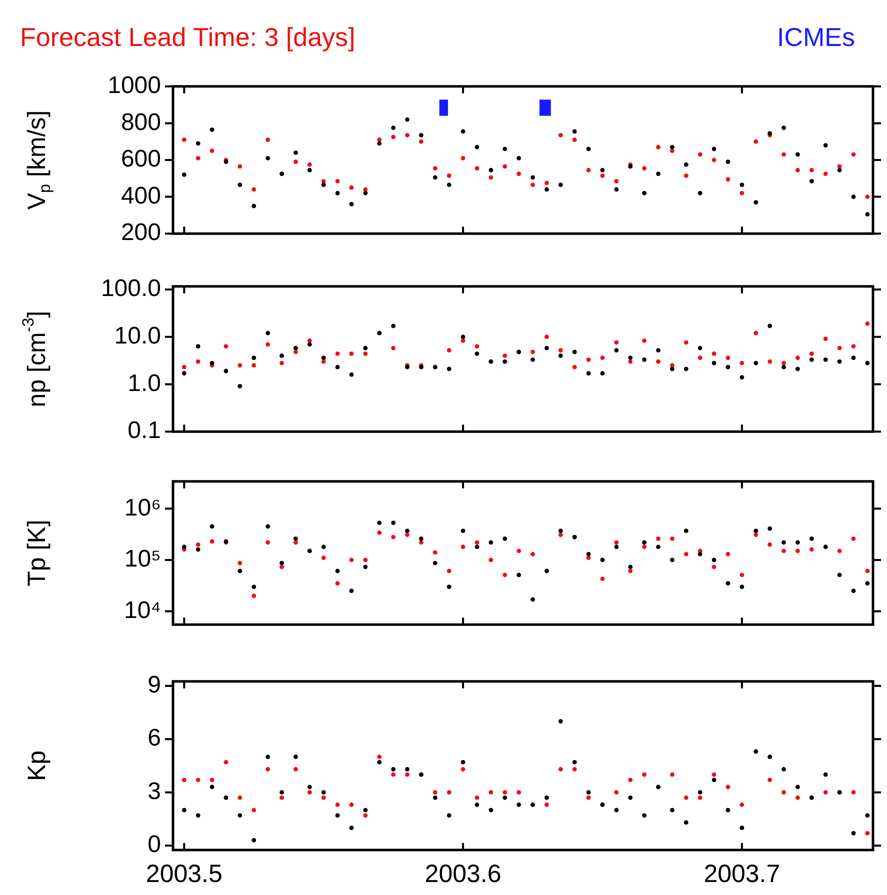 Image resolution: width=887 pixels, height=895 pixels. What do you see at coordinates (142, 610) in the screenshot?
I see `y-tick-label: 10⁴` at bounding box center [142, 610].